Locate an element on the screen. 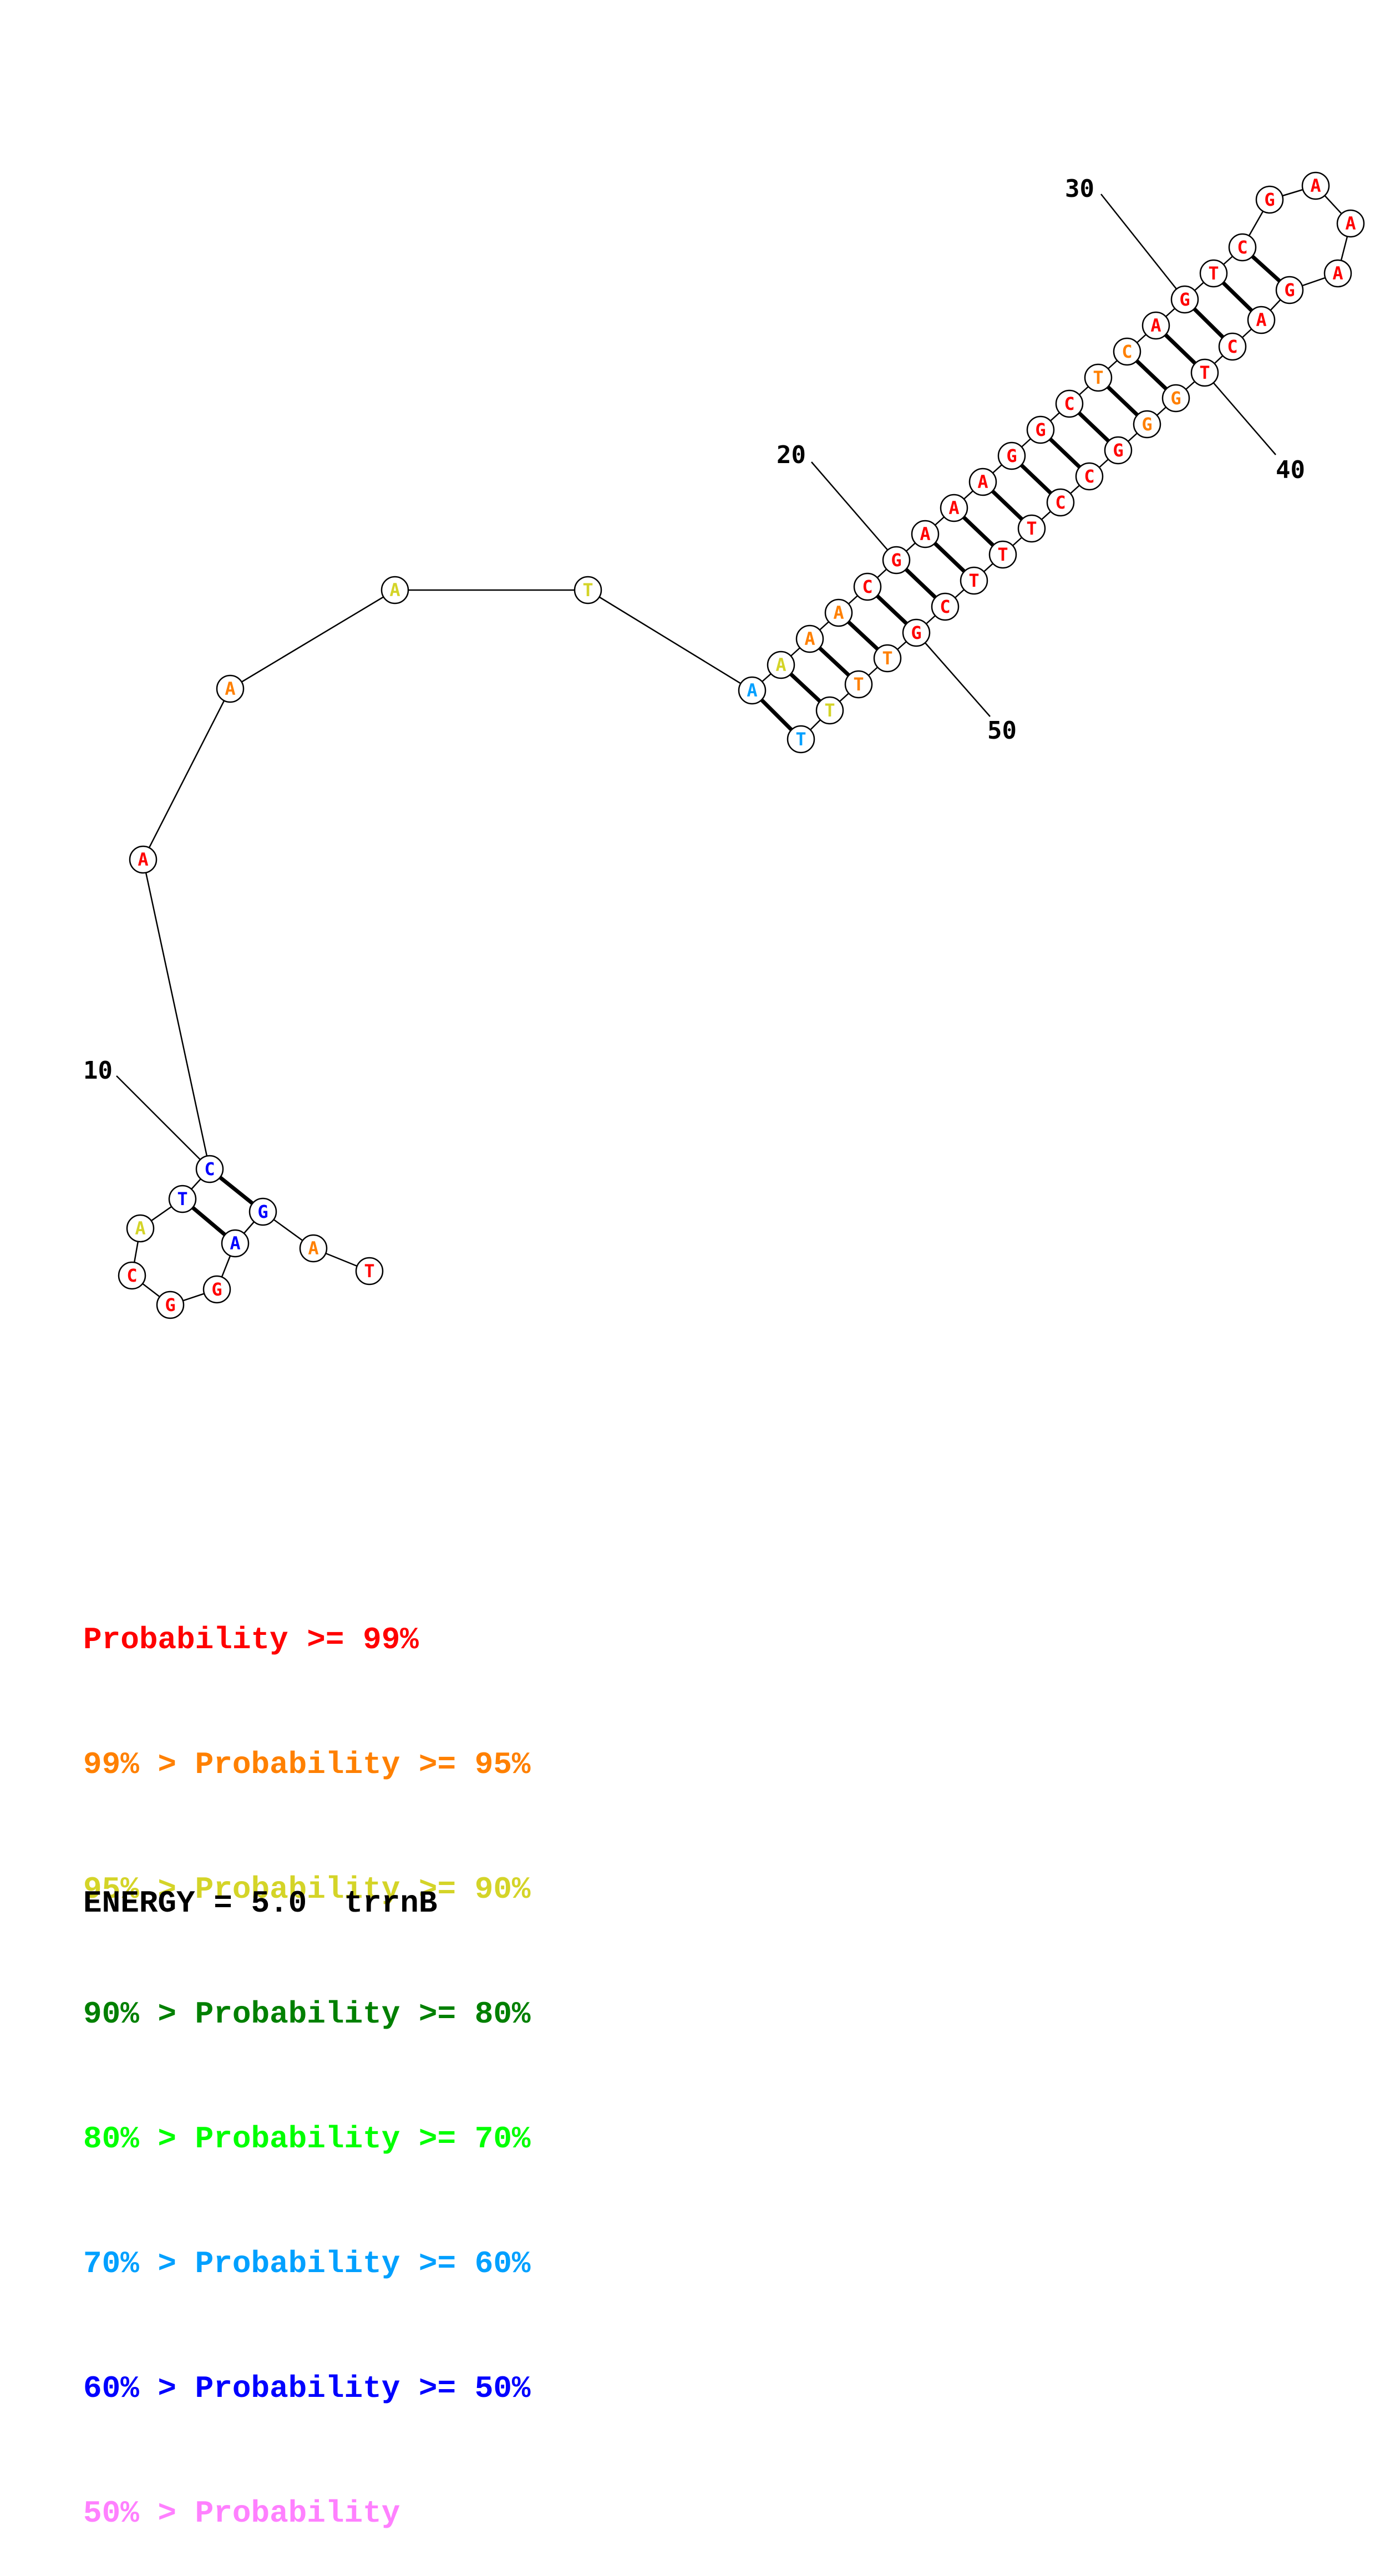  legend-label: Probability >= 60% is located at coordinates (363, 2264).